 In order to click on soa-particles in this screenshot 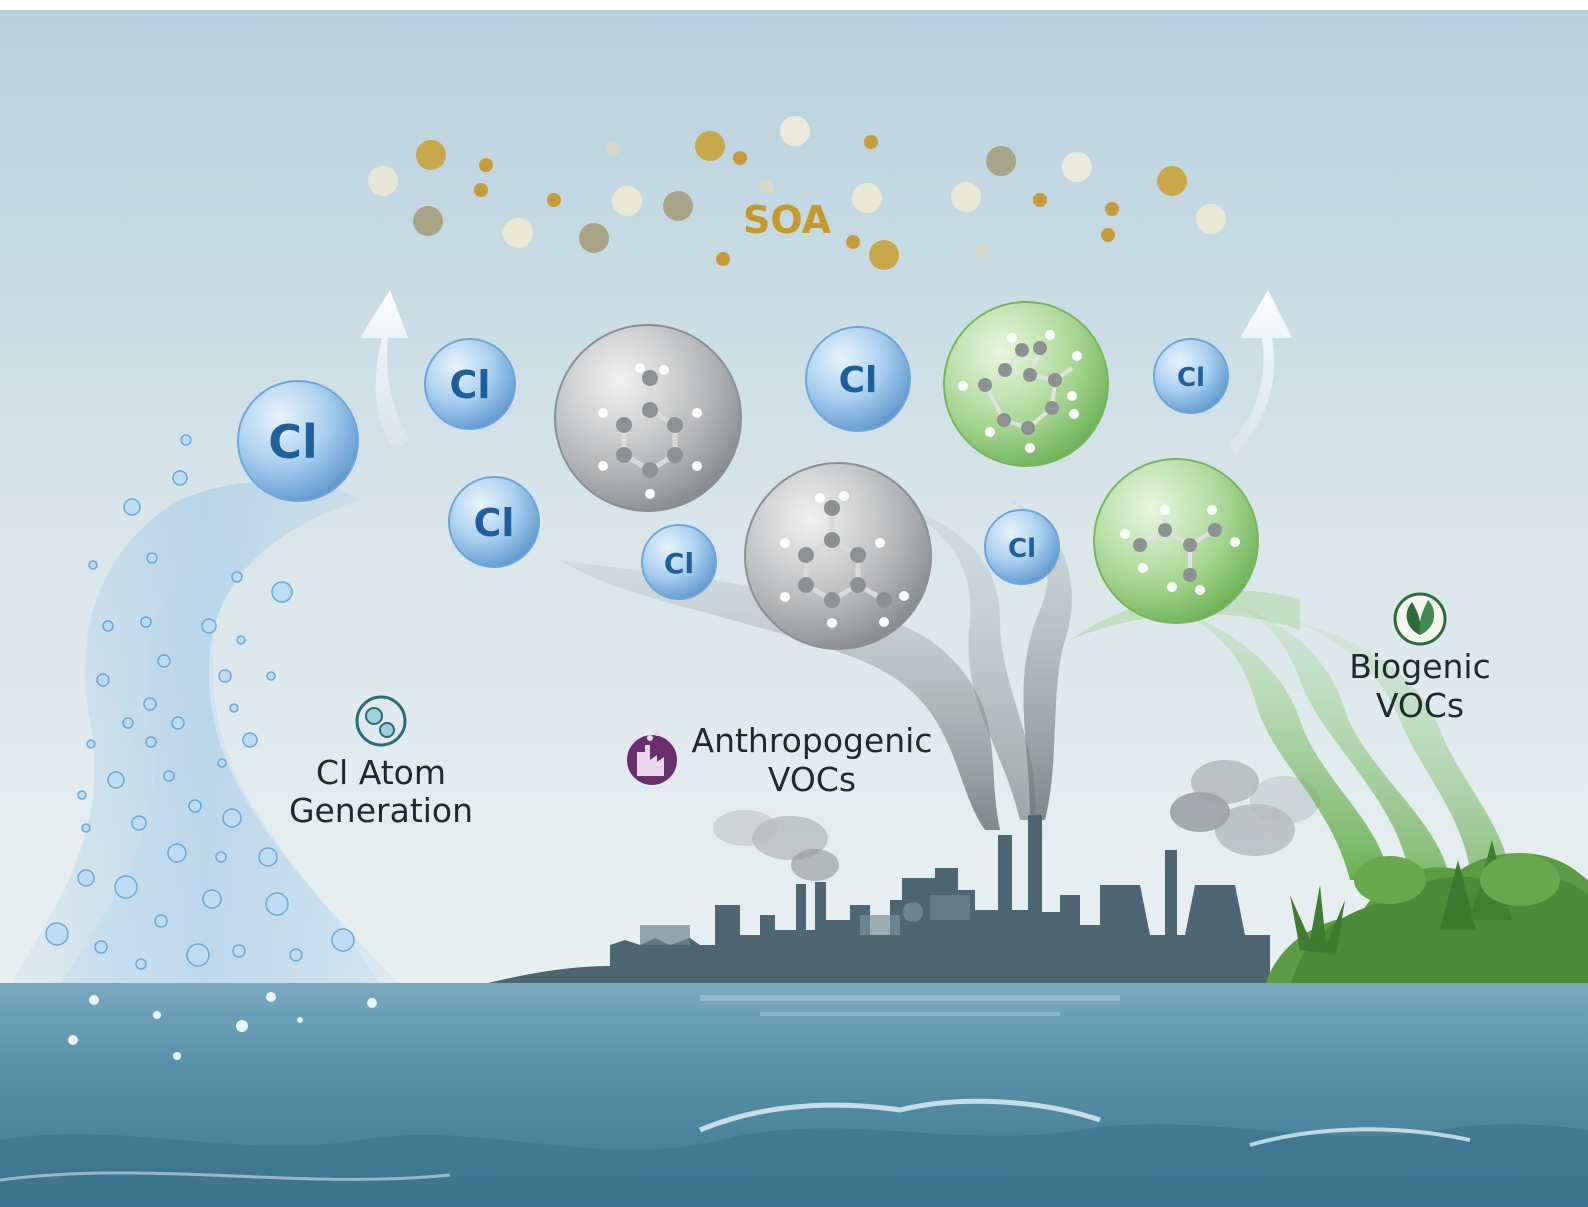, I will do `click(797, 193)`.